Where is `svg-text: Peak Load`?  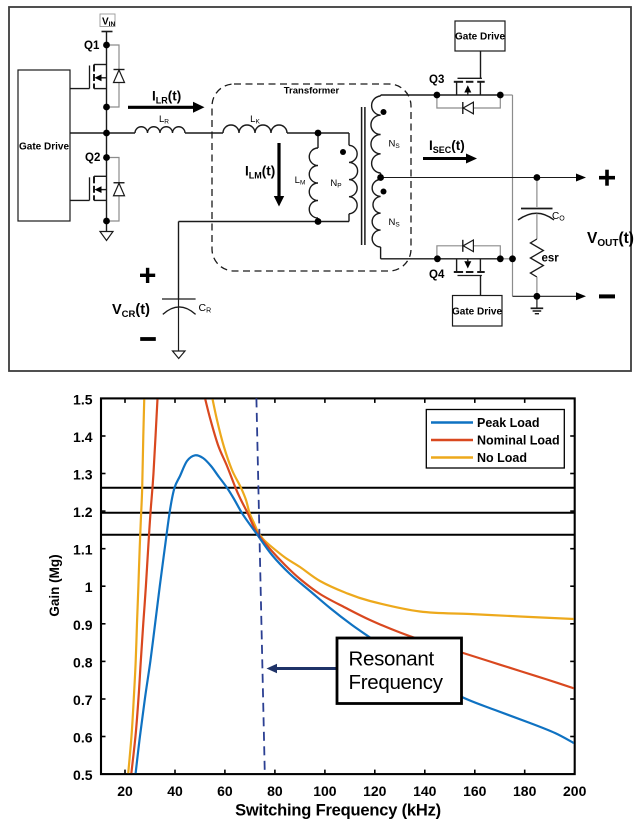
svg-text: Peak Load is located at coordinates (508, 423).